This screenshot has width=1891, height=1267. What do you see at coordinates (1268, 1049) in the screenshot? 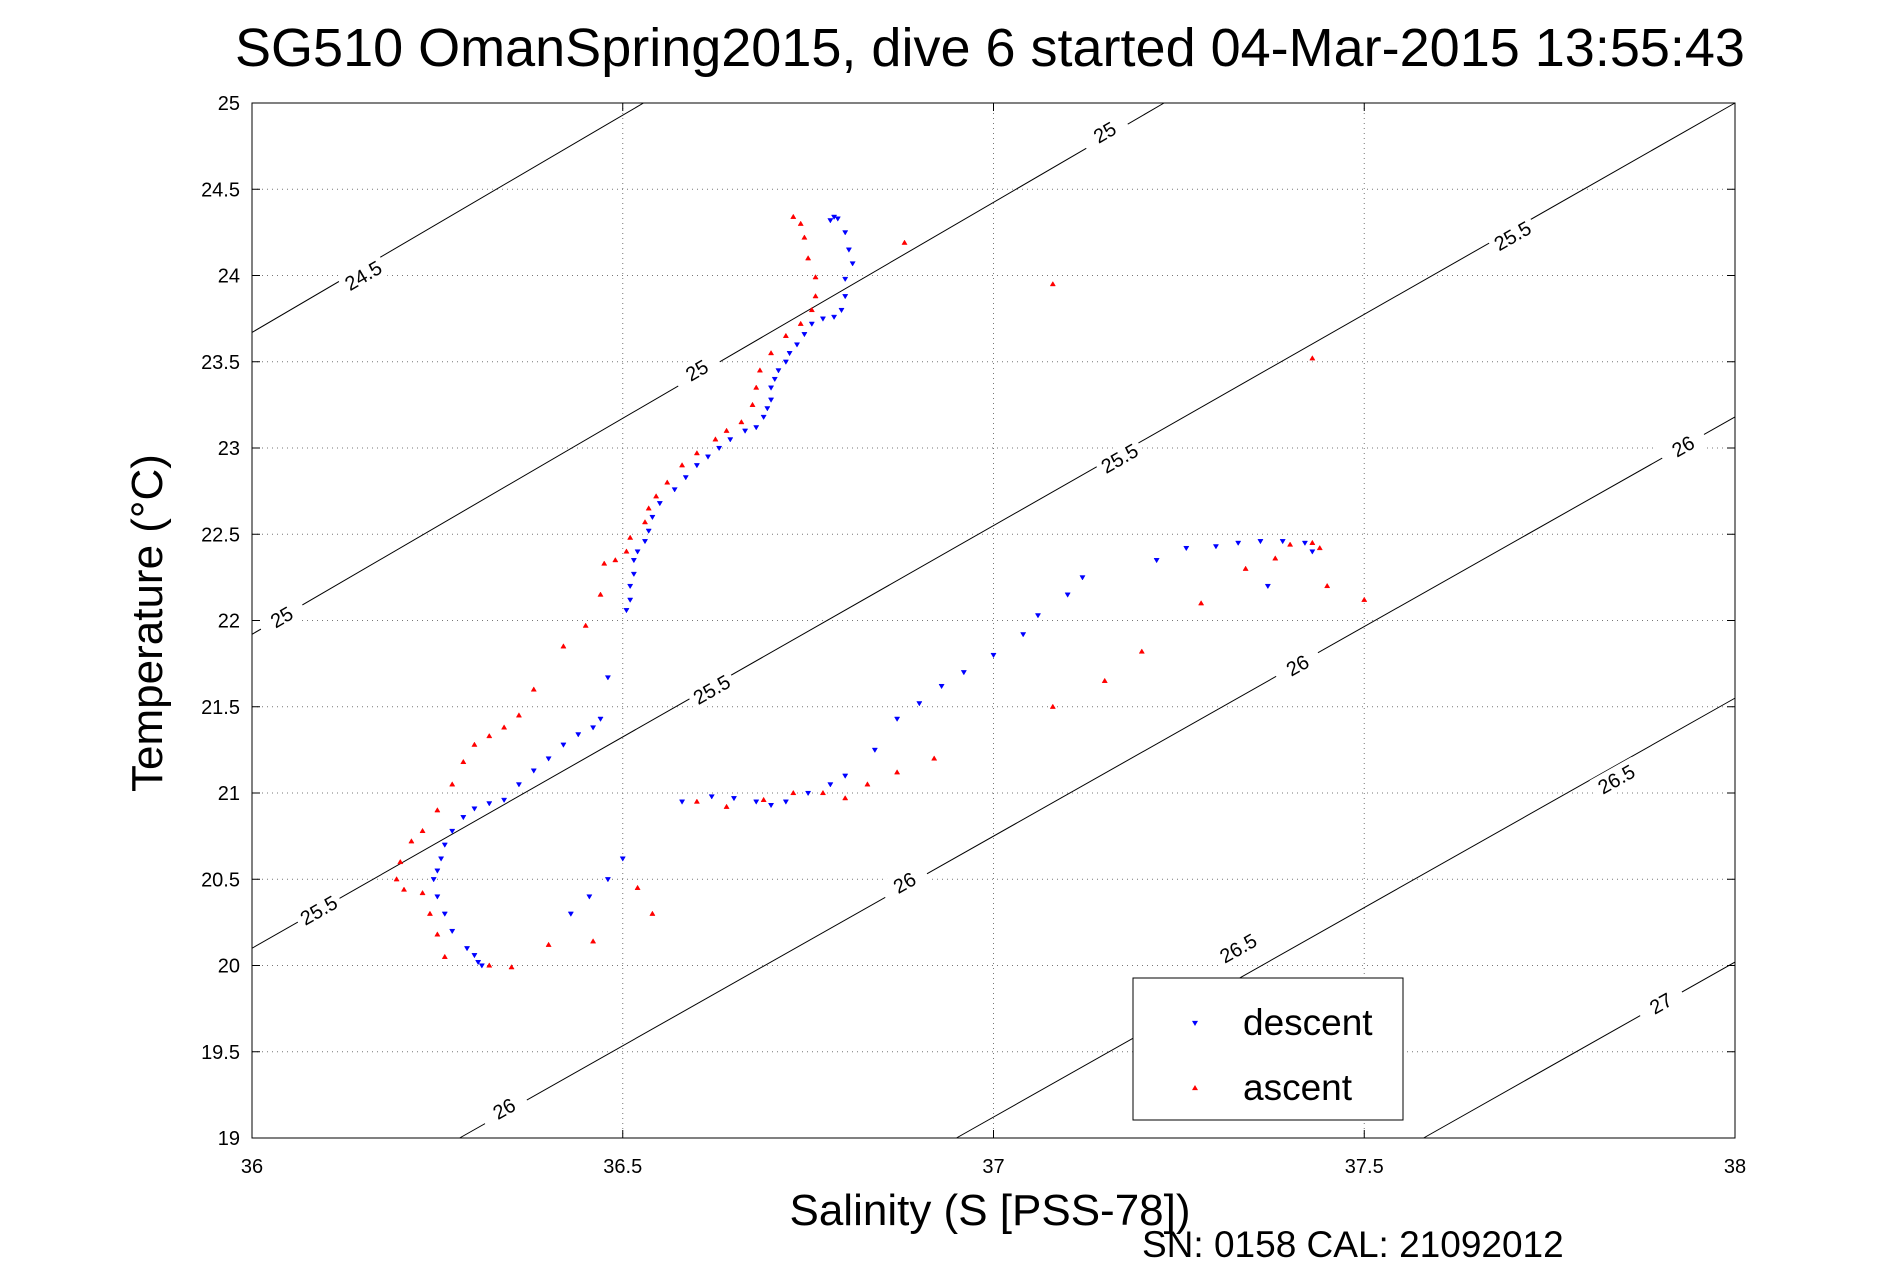
I see `legend-box` at bounding box center [1268, 1049].